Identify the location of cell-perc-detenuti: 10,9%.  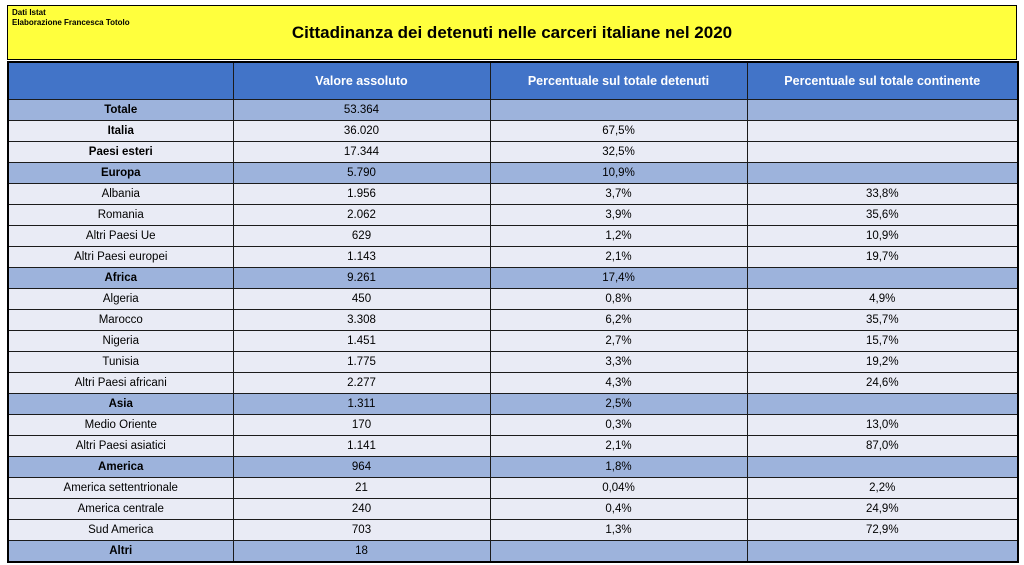
(618, 173).